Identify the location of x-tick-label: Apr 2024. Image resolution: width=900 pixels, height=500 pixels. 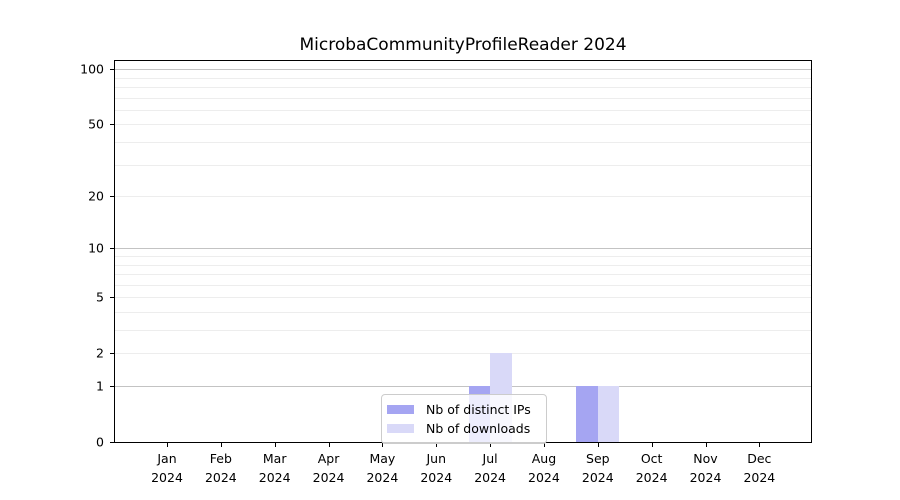
(329, 469).